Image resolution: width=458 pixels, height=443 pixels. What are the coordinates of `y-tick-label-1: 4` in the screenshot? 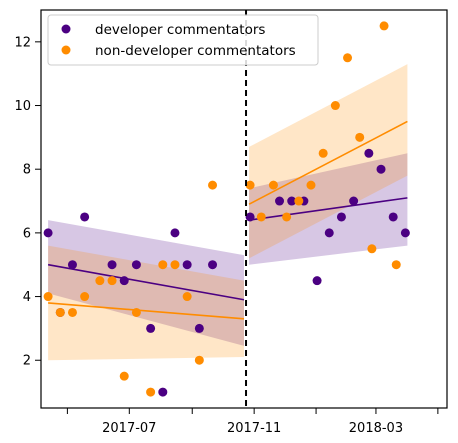 It's located at (27, 297).